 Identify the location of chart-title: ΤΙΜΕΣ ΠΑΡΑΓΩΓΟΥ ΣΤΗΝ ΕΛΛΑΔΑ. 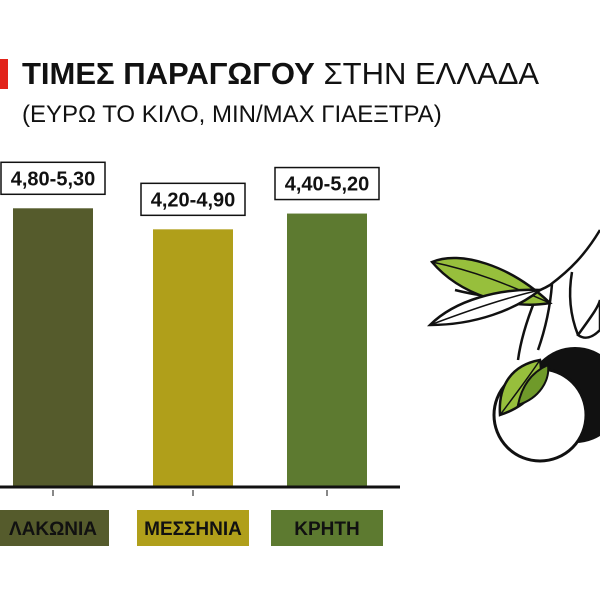
(280, 74).